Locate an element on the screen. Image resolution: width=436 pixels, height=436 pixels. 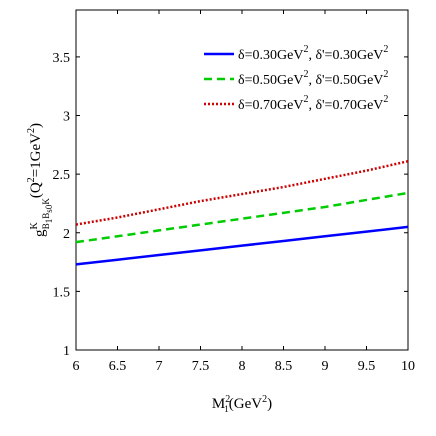
y-tick-label-5: 3.5 is located at coordinates (62, 58).